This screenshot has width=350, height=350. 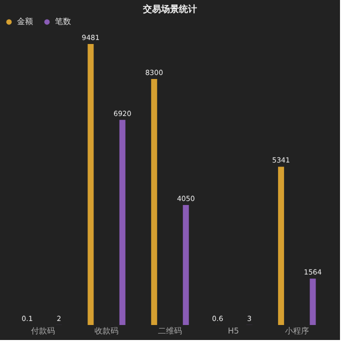 What do you see at coordinates (106, 331) in the screenshot?
I see `x-tick-label: 收款码` at bounding box center [106, 331].